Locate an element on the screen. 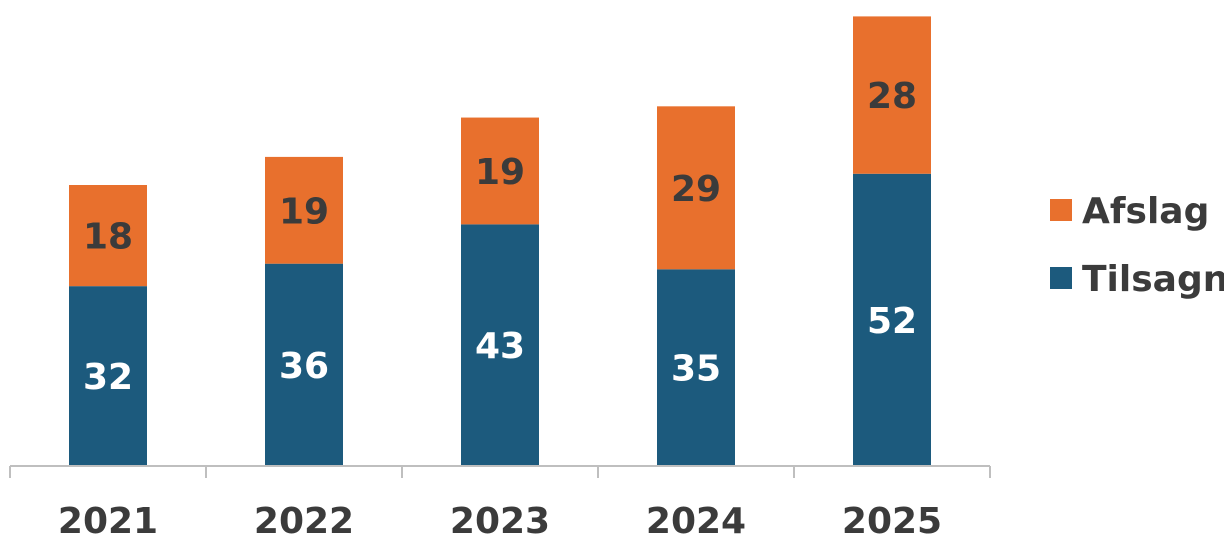  data-label-tilsagn-2024: 35 is located at coordinates (696, 369).